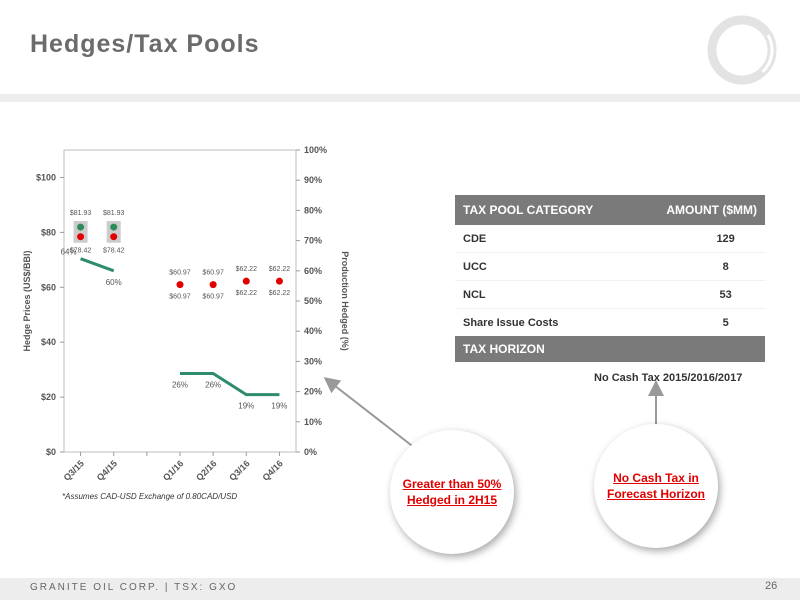 Image resolution: width=800 pixels, height=600 pixels. What do you see at coordinates (610, 323) in the screenshot?
I see `table-row: Share Issue Costs 5` at bounding box center [610, 323].